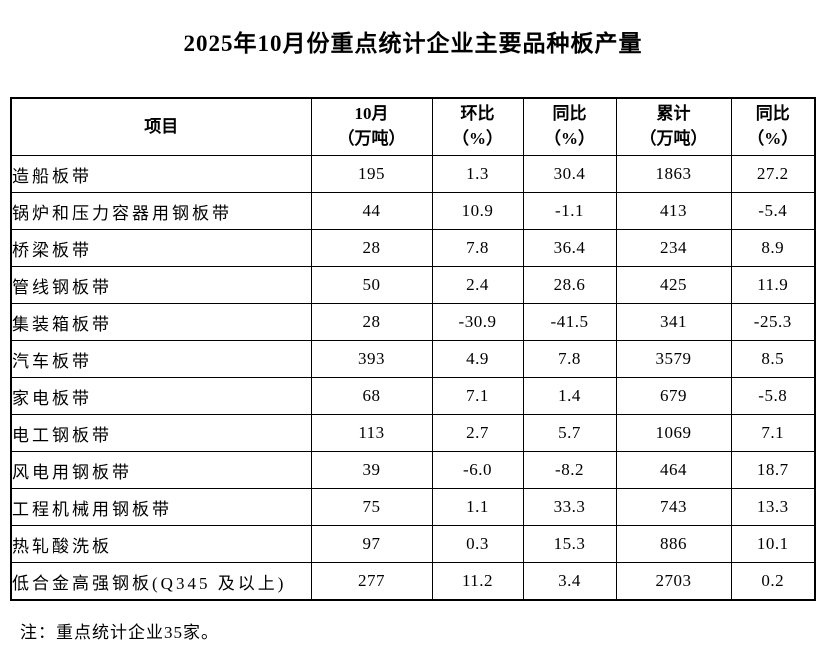 The image size is (826, 658). Describe the element at coordinates (773, 322) in the screenshot. I see `value-cumulative-yoy: -25.3` at that location.